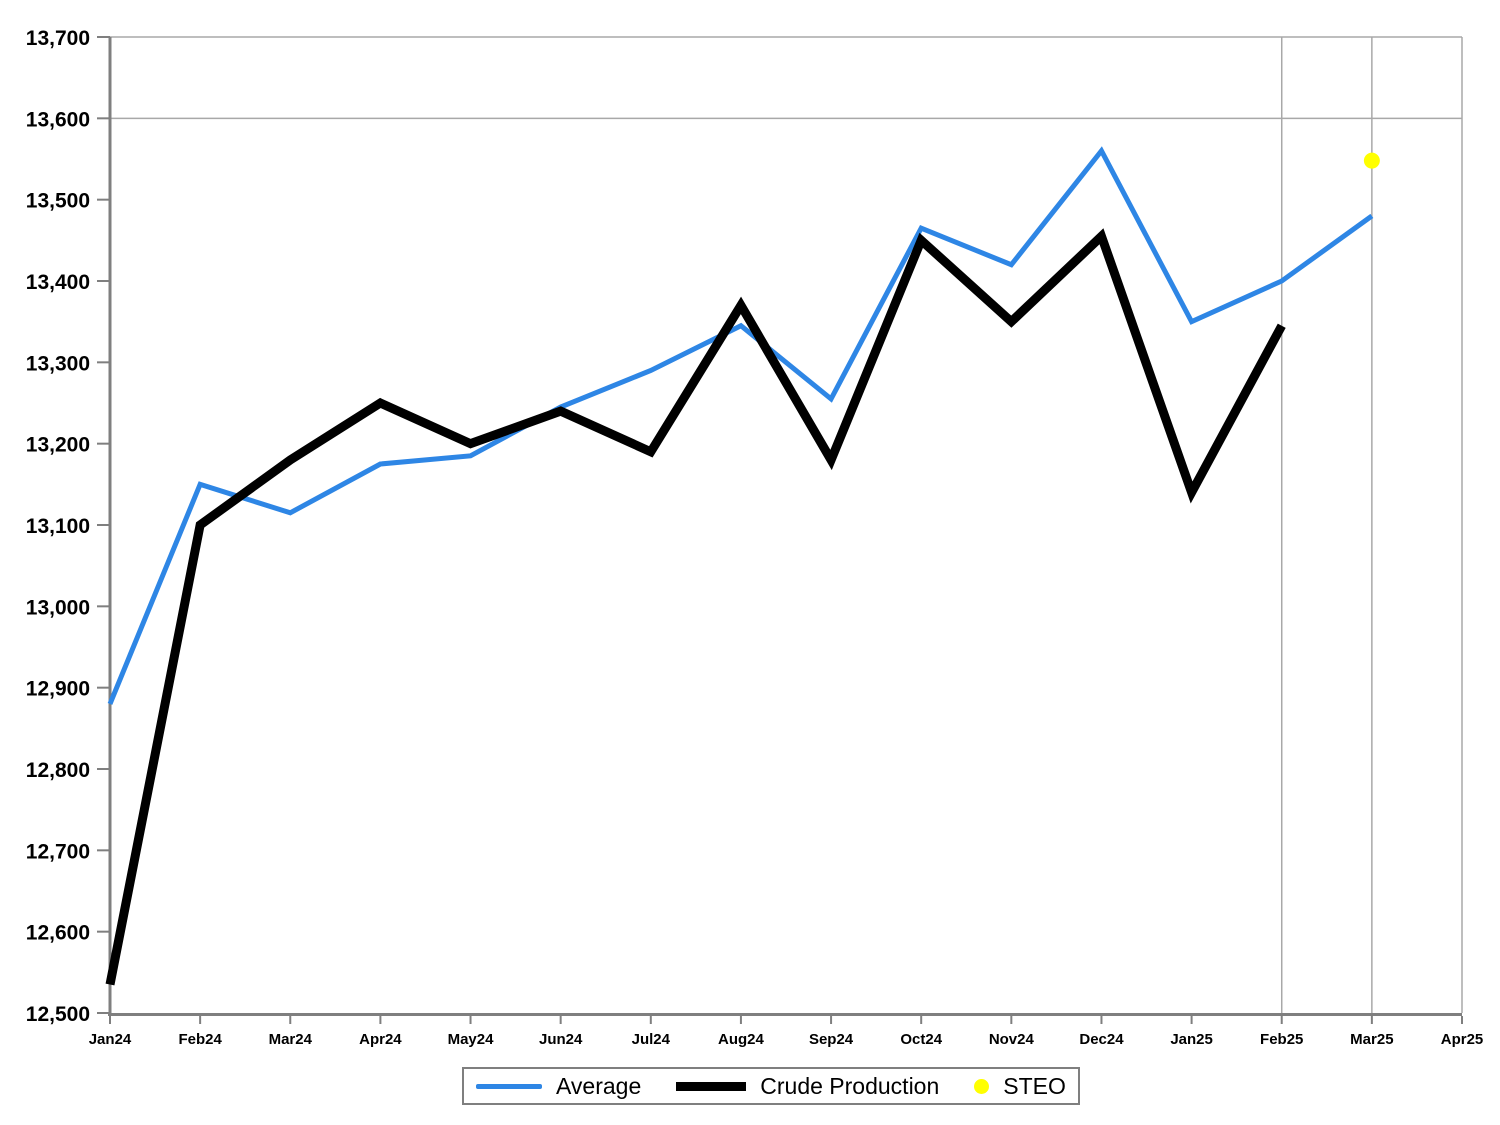  I want to click on x-axis-tick-label: Oct24, so click(921, 1039).